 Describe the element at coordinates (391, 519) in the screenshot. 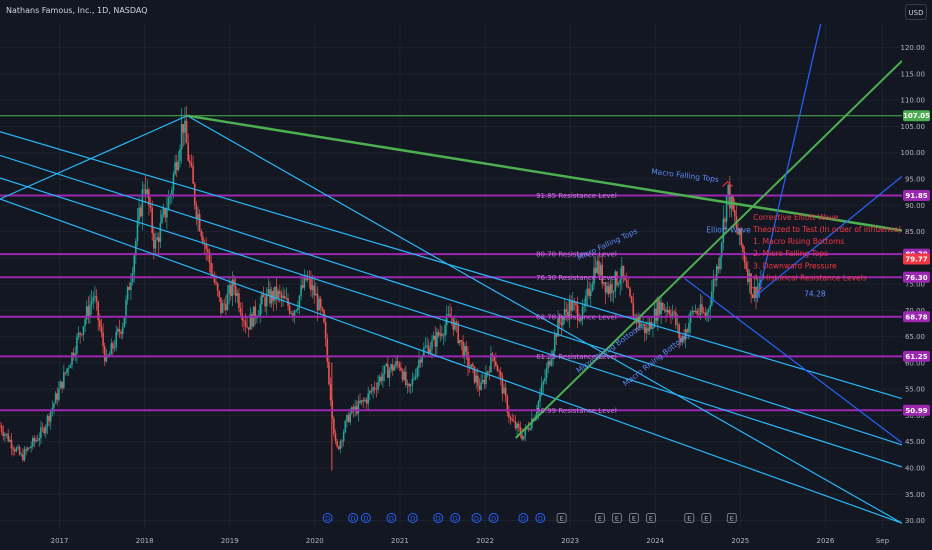

I see `marker-label: D` at that location.